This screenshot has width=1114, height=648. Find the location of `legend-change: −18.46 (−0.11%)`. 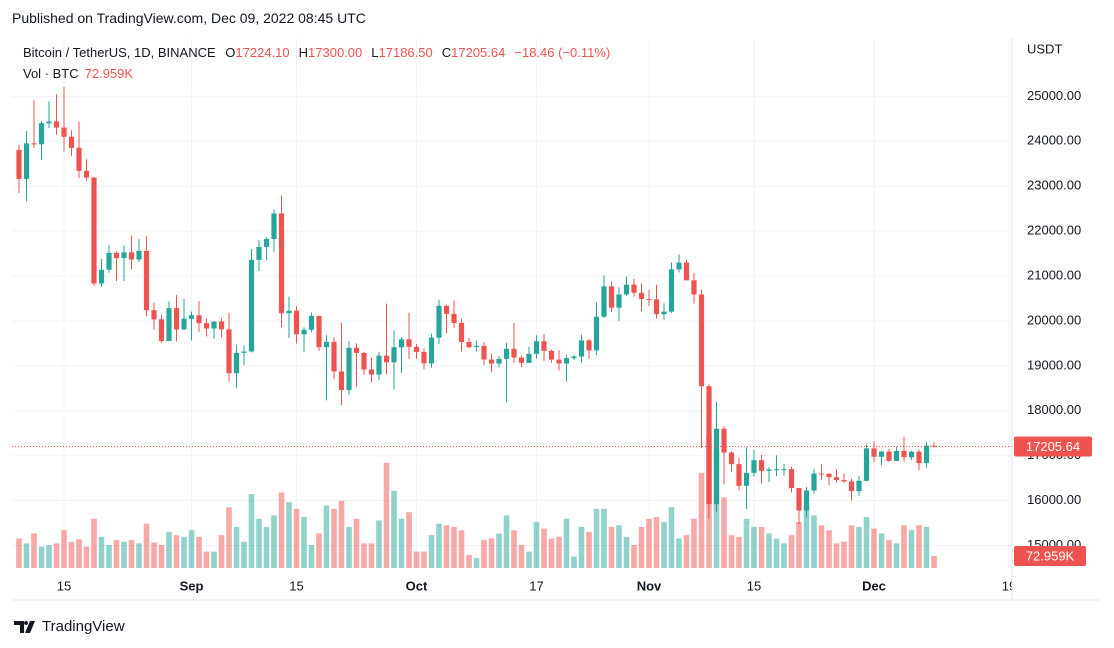

legend-change: −18.46 (−0.11%) is located at coordinates (562, 52).